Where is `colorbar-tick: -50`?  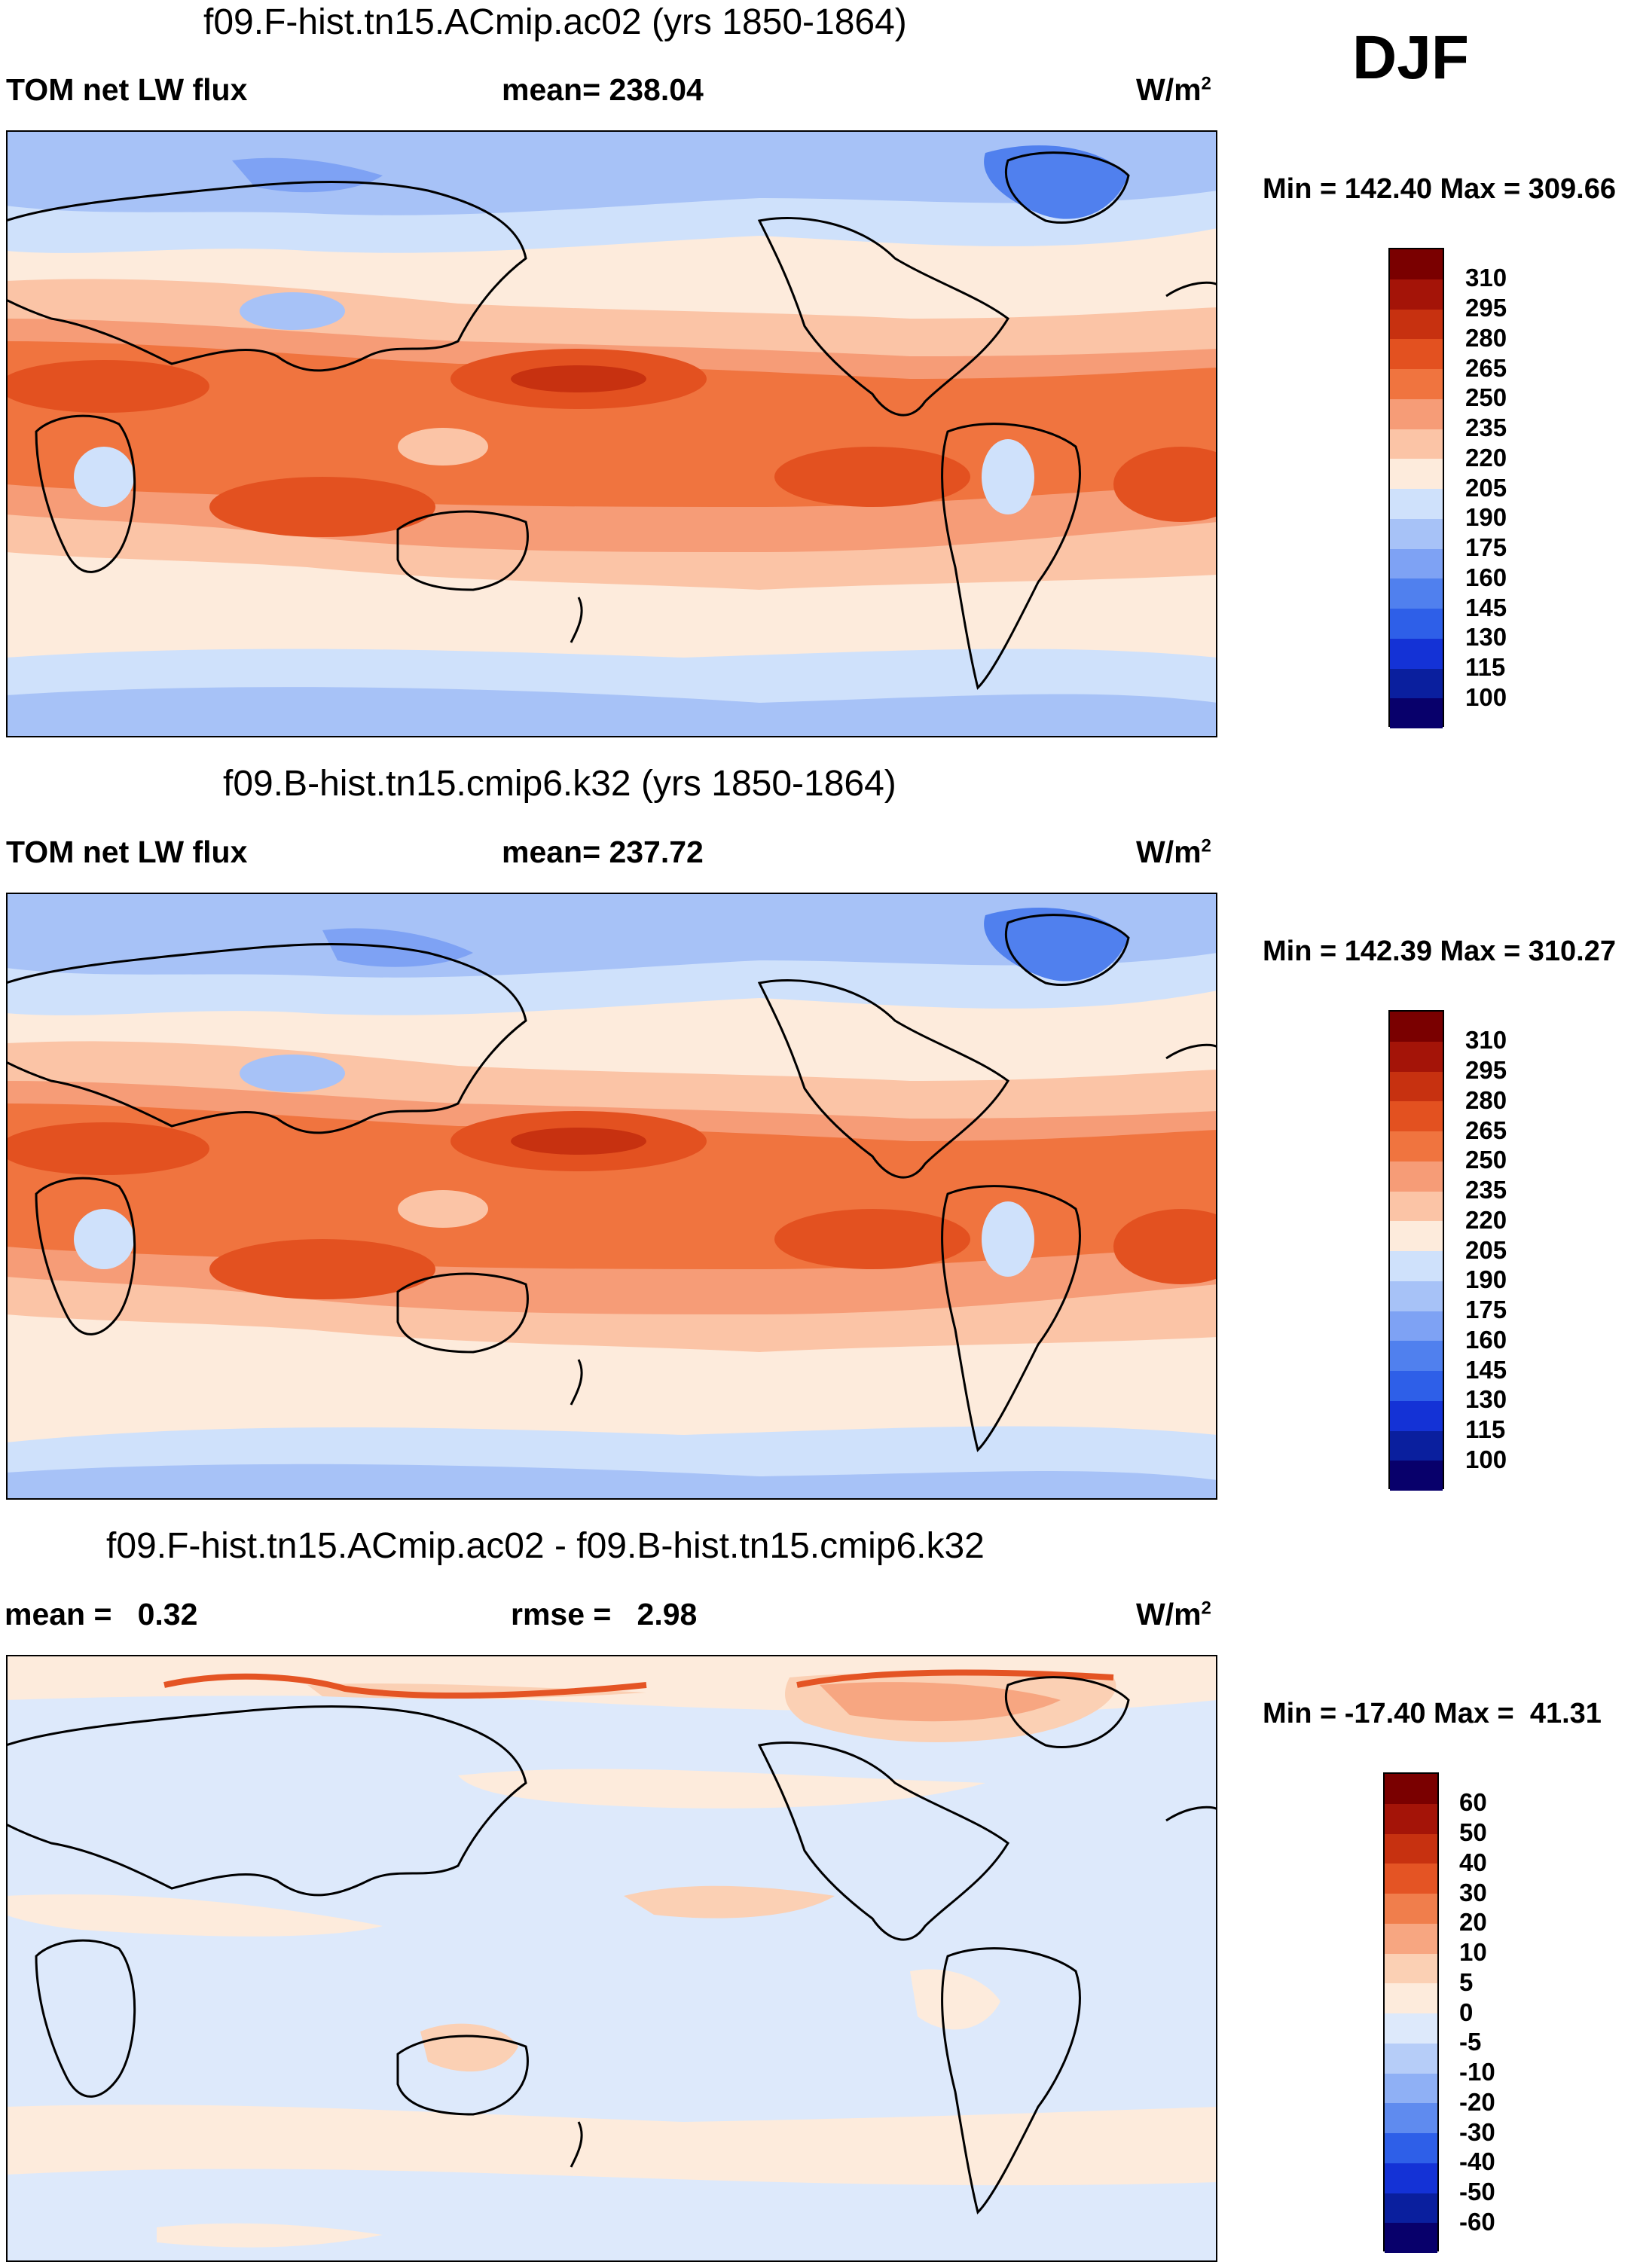 colorbar-tick: -50 is located at coordinates (1477, 2191).